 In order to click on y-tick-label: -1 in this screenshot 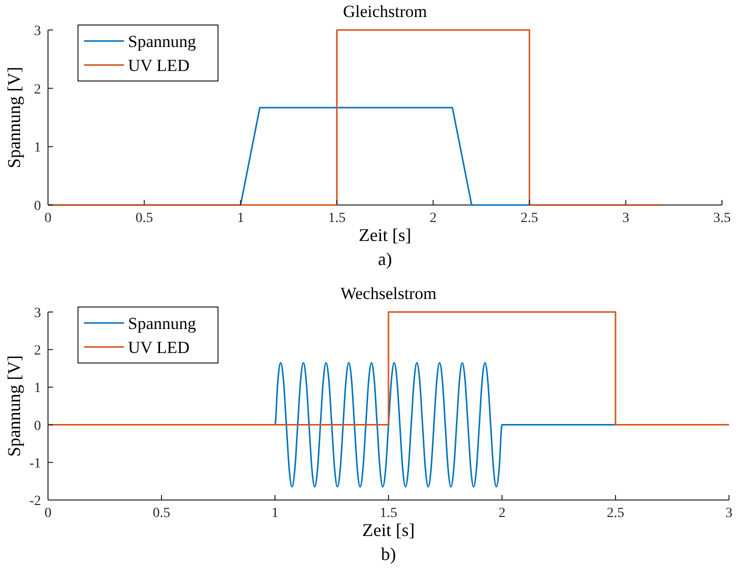, I will do `click(35, 464)`.